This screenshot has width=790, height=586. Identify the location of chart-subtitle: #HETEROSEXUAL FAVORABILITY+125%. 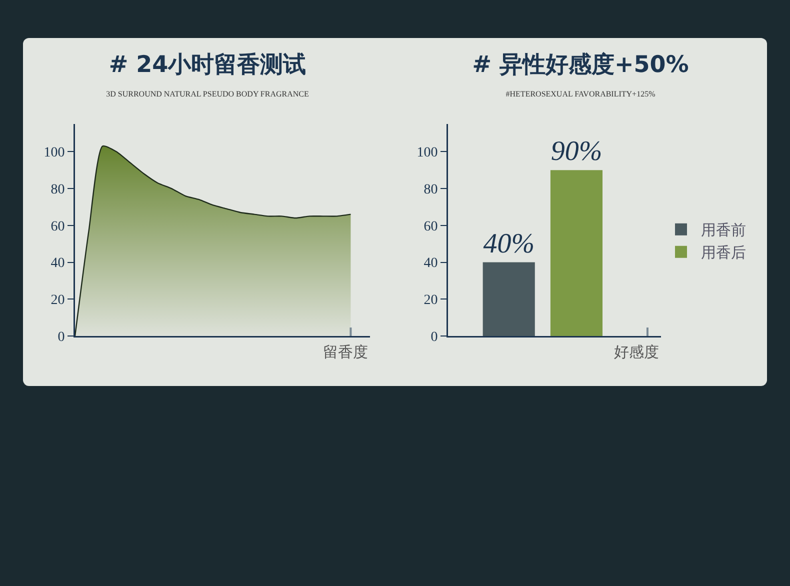
(581, 94).